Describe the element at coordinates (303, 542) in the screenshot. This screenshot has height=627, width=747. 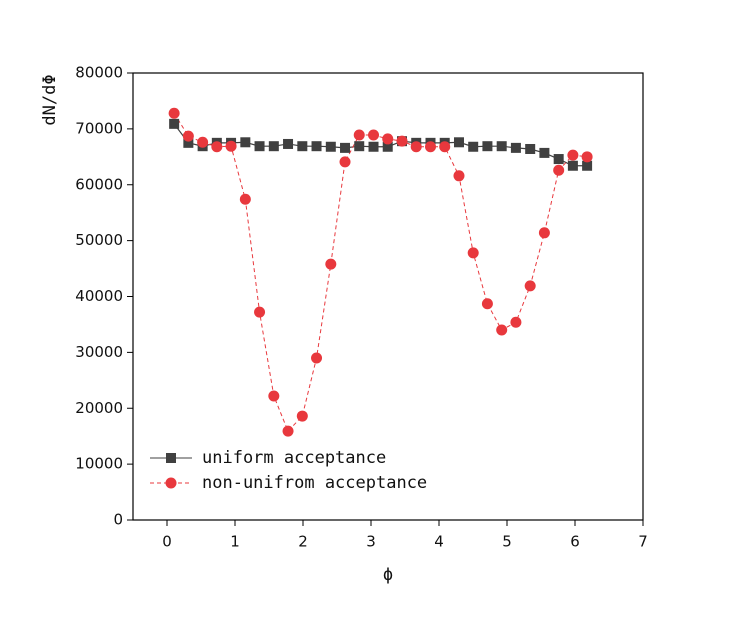
I see `x-tick-label: 2` at that location.